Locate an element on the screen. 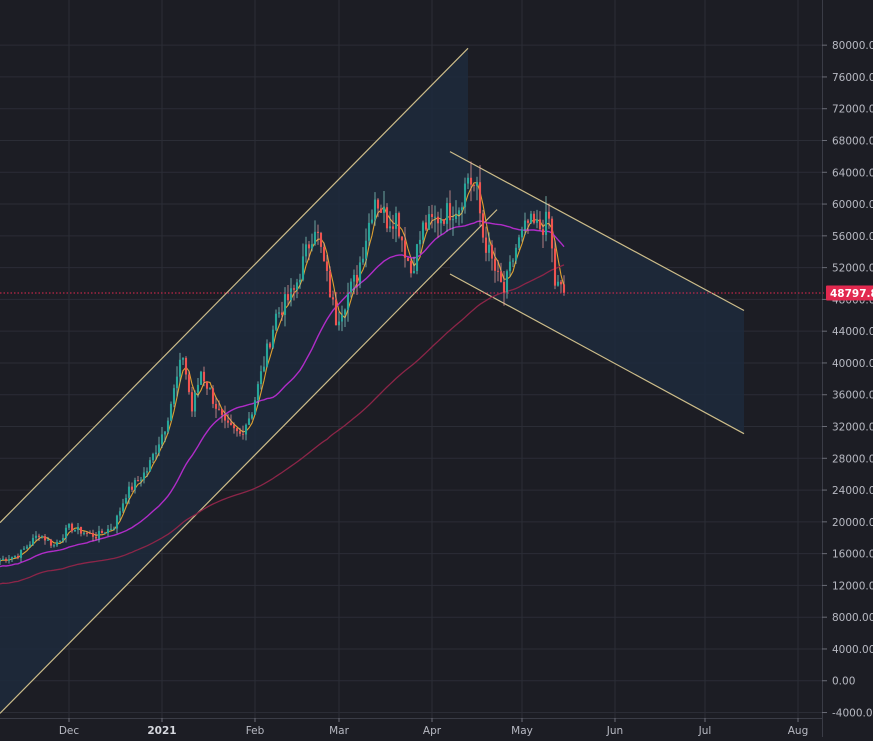 This screenshot has width=873, height=741. x-tick-label: Jul is located at coordinates (705, 731).